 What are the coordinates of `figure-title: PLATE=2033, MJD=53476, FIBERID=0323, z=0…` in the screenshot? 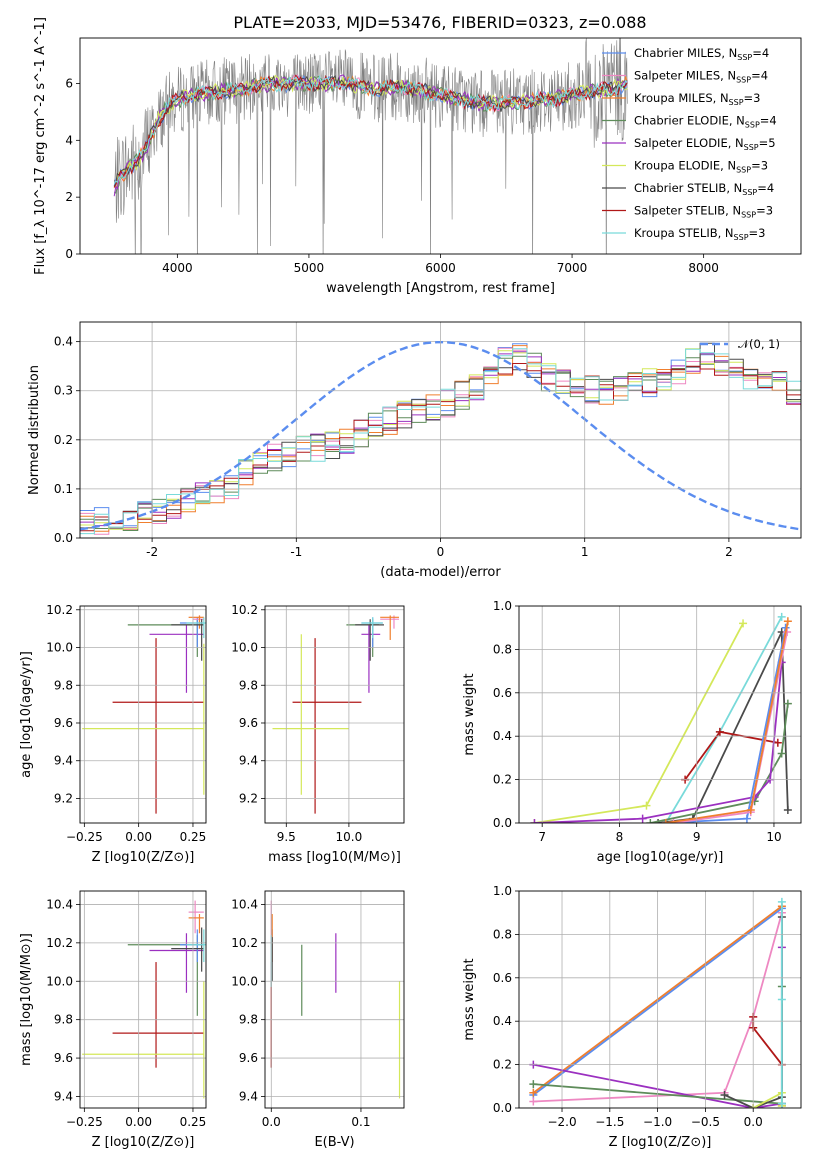 It's located at (439, 22).